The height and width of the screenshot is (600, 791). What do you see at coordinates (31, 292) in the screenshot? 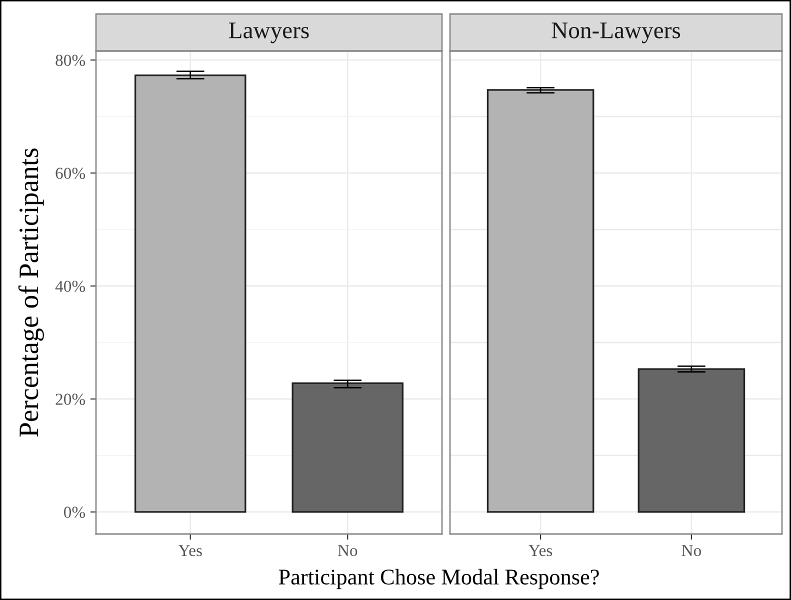
I see `y-axis-title: Percentage of Participants` at bounding box center [31, 292].